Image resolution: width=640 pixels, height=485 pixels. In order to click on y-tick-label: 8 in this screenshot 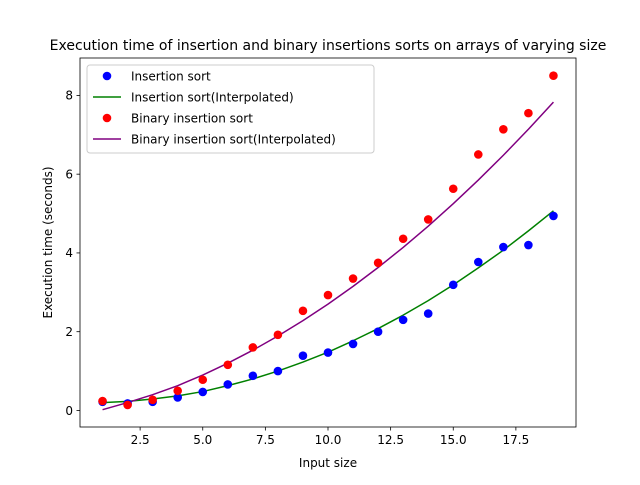, I will do `click(69, 96)`.